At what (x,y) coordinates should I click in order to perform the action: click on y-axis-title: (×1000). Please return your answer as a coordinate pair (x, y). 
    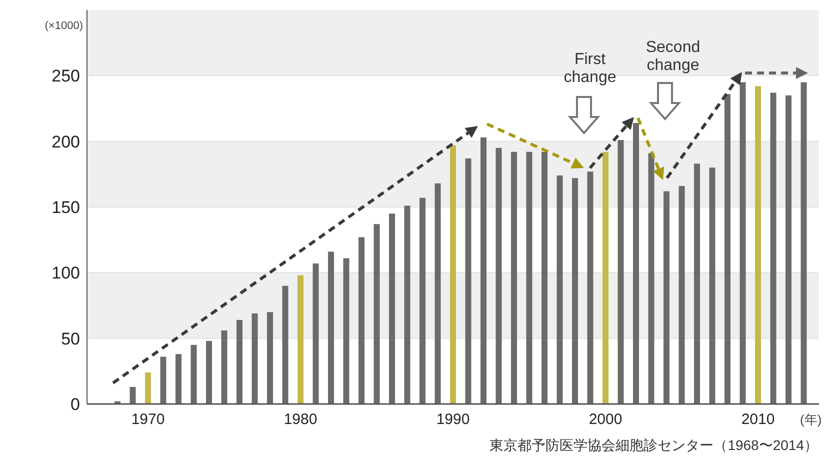
    Looking at the image, I should click on (63, 26).